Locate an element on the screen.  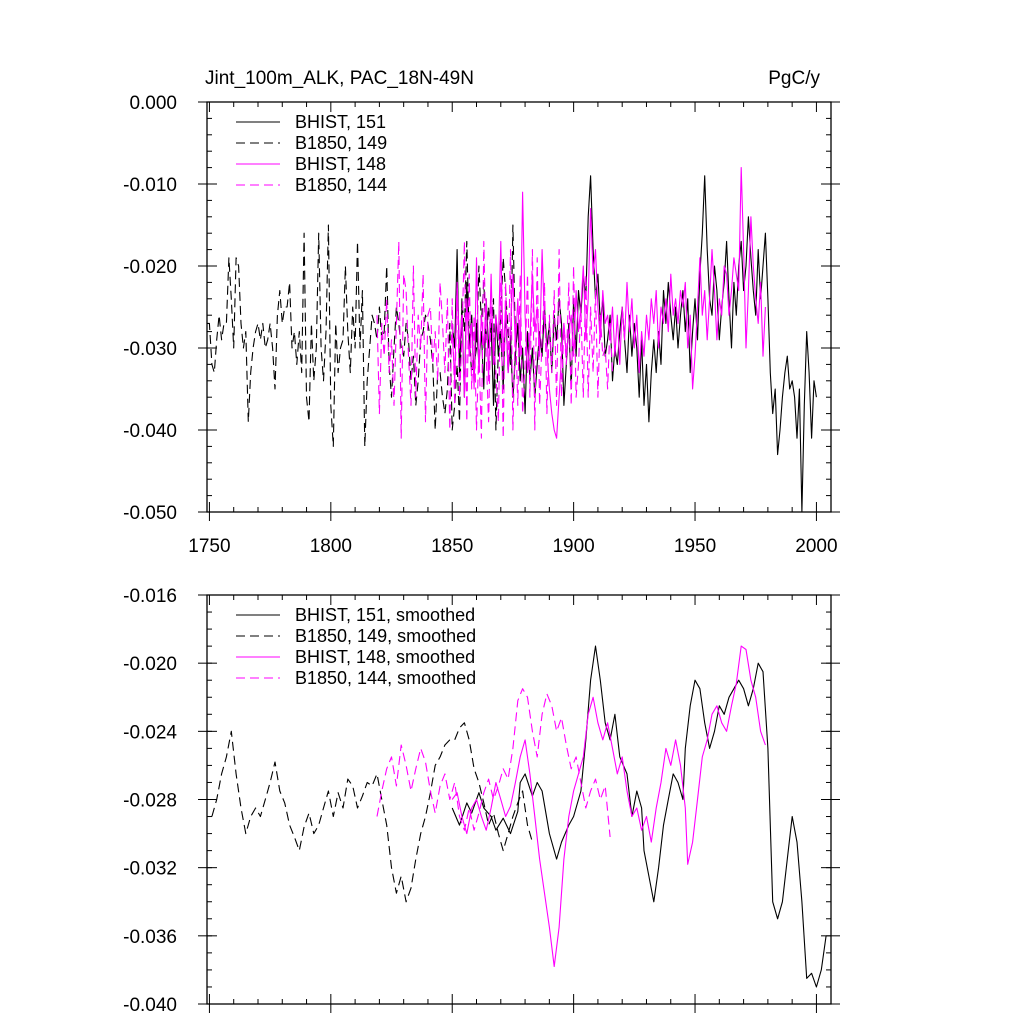
x-tick-label: 1800 is located at coordinates (331, 546).